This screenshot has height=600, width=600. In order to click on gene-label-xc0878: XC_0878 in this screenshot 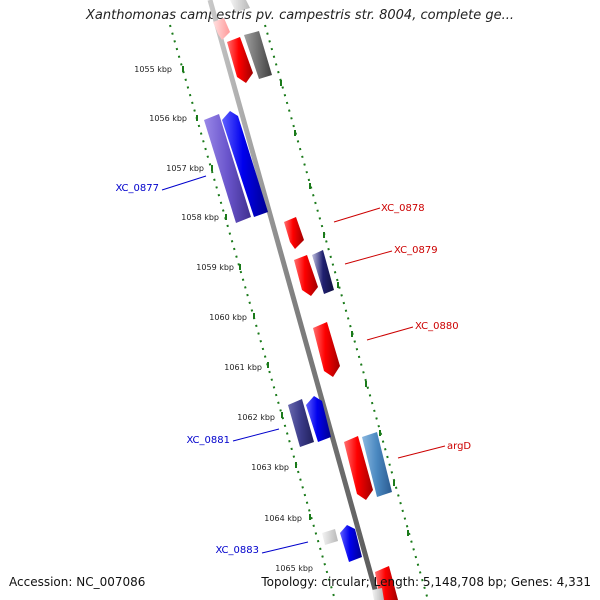, I will do `click(403, 208)`.